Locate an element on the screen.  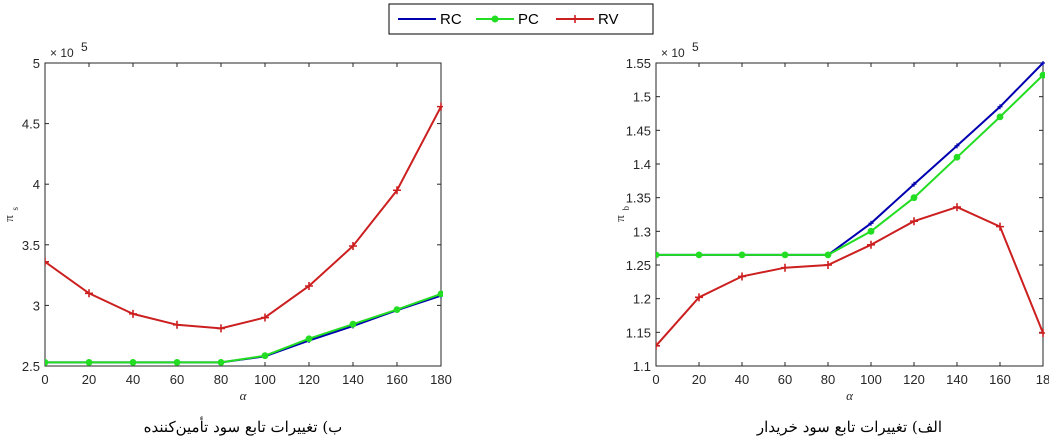
y-tick-label: 1.4 is located at coordinates (642, 164).